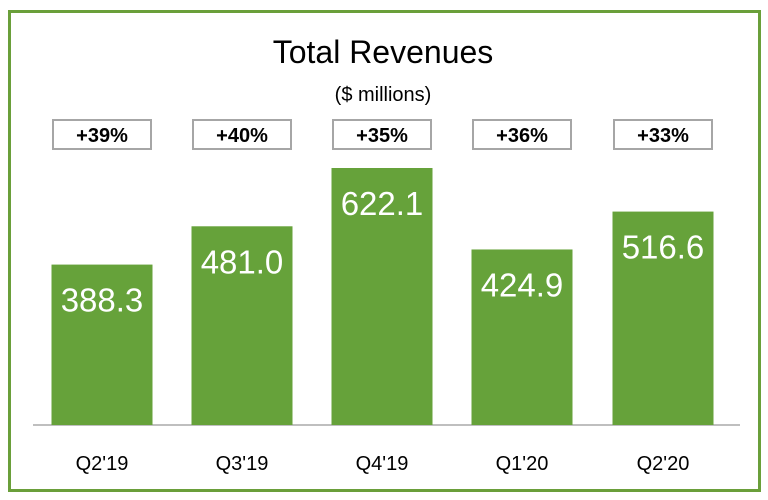  I want to click on bar-value-label: 424.9, so click(522, 284).